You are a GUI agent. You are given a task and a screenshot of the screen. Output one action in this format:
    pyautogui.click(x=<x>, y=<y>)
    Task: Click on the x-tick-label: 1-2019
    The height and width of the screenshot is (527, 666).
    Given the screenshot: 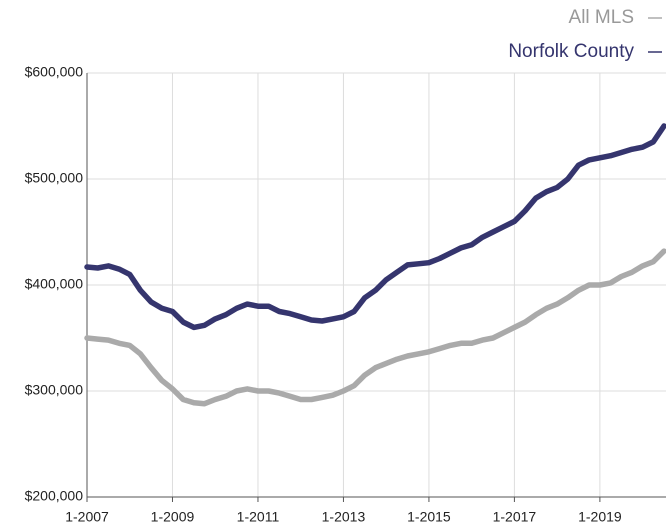 What is the action you would take?
    pyautogui.click(x=600, y=517)
    